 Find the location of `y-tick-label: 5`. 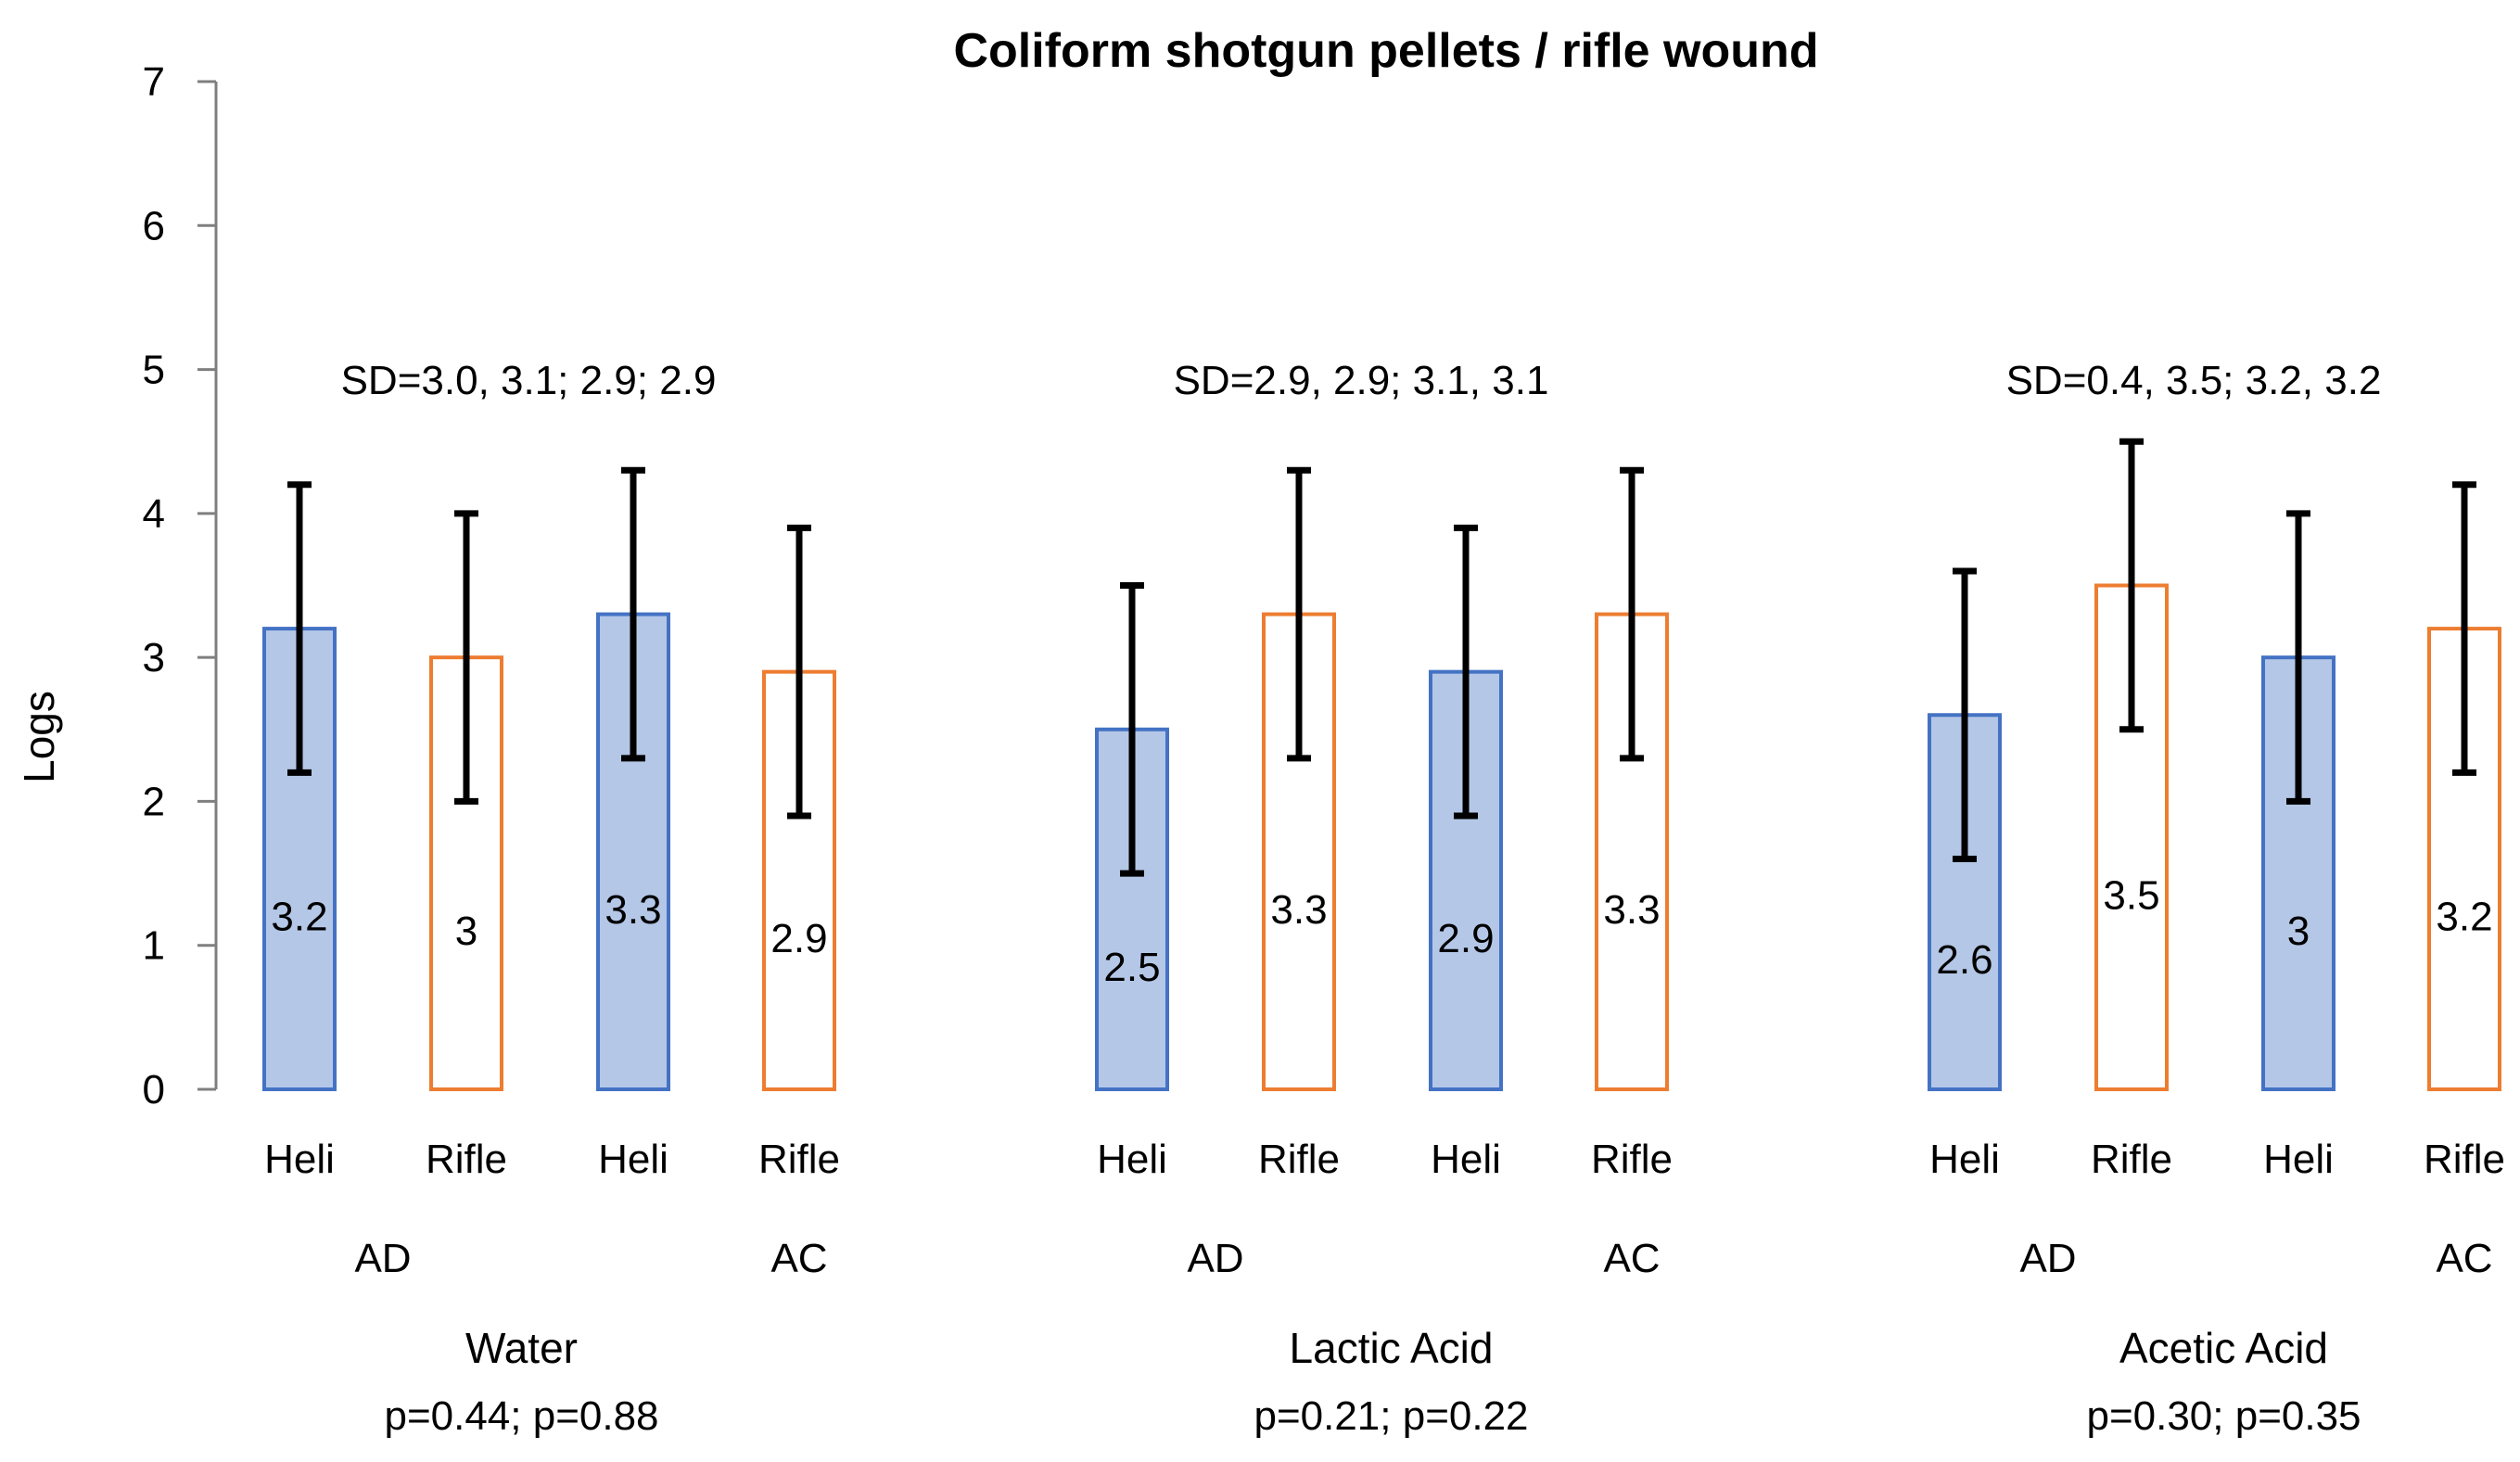

y-tick-label: 5 is located at coordinates (154, 371).